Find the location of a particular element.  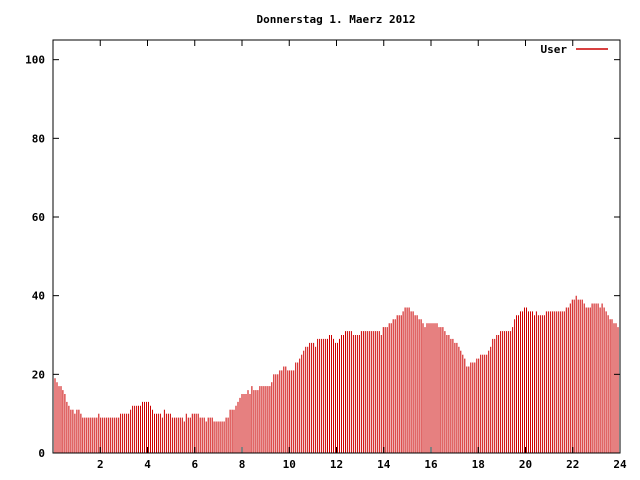

x-tick-label: 22 is located at coordinates (572, 464).